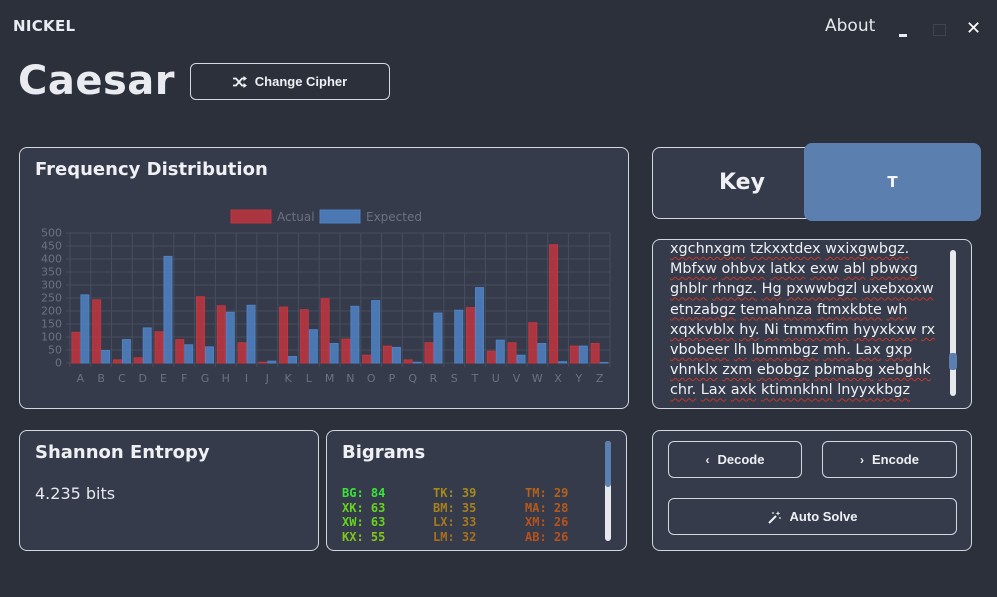 Image resolution: width=997 pixels, height=597 pixels. Describe the element at coordinates (689, 289) in the screenshot. I see `text-word: ghblr` at that location.